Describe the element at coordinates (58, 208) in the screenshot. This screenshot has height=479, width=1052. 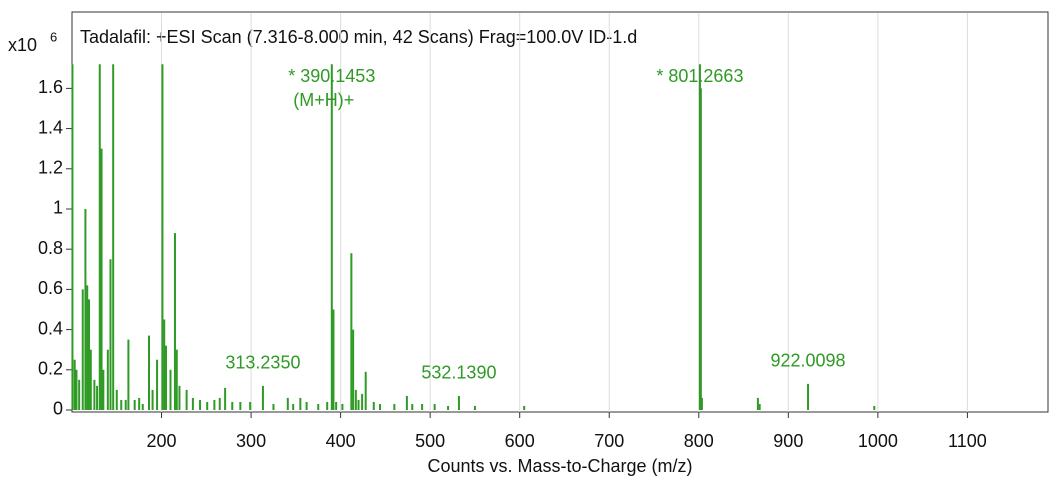
I see `y-tick-label: 1` at that location.